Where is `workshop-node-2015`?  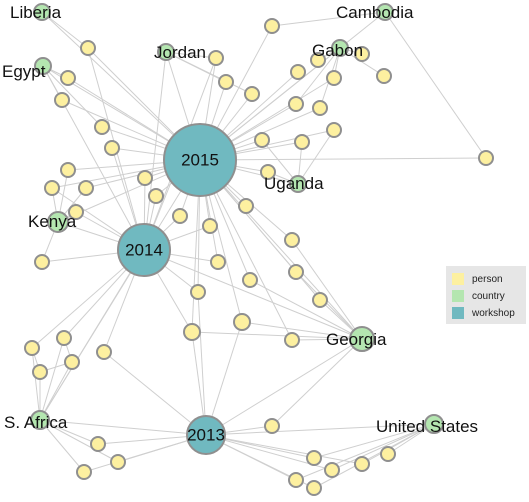
workshop-node-2015 is located at coordinates (200, 160).